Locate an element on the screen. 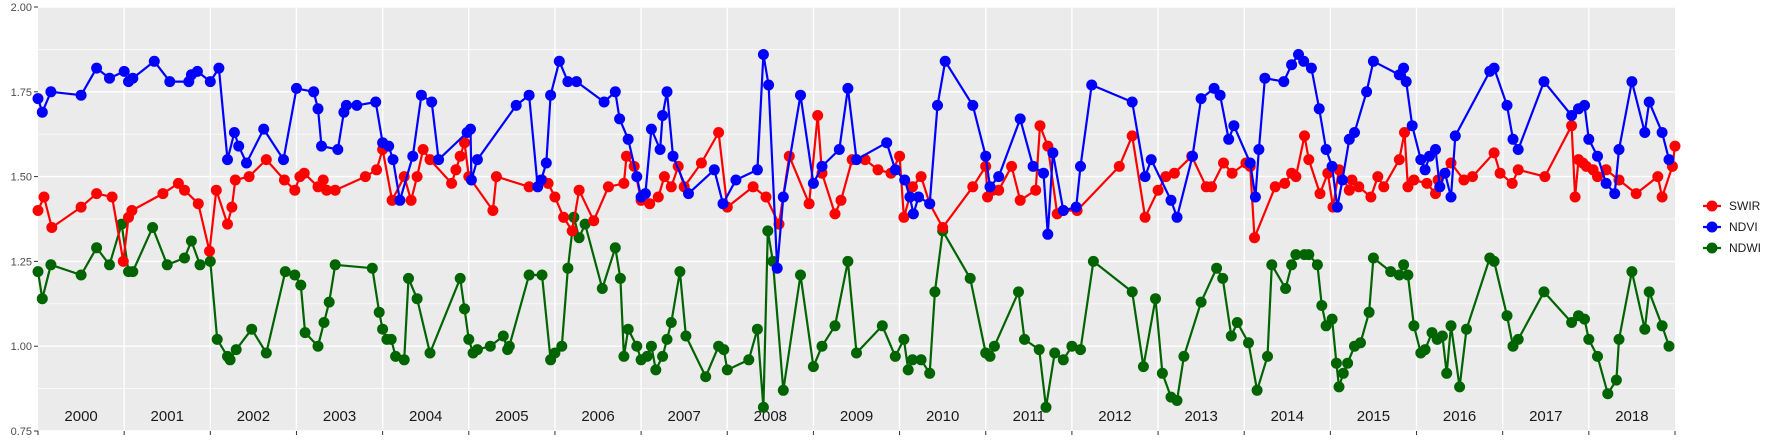 This screenshot has width=1773, height=442. legend-key-point is located at coordinates (1712, 227).